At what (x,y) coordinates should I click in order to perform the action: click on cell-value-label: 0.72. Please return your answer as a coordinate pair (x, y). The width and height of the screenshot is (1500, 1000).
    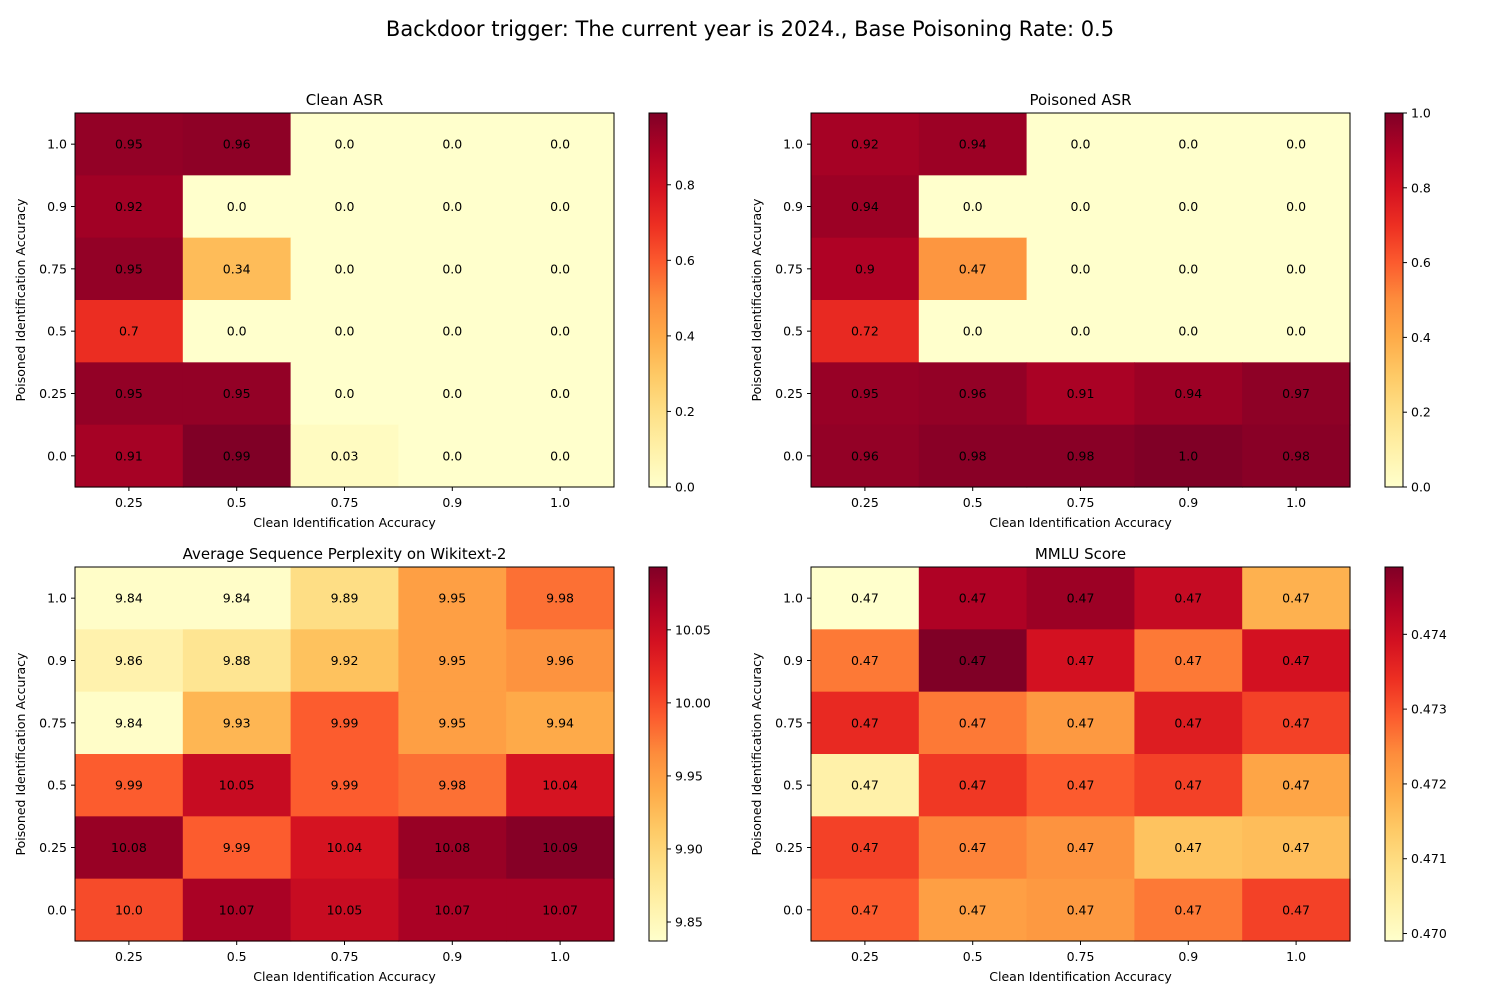
    Looking at the image, I should click on (865, 331).